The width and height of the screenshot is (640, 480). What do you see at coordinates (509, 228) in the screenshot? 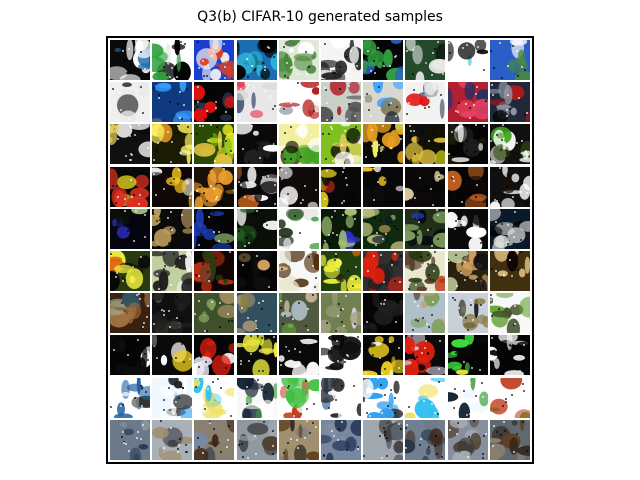
I see `sample-image-r5-c10` at bounding box center [509, 228].